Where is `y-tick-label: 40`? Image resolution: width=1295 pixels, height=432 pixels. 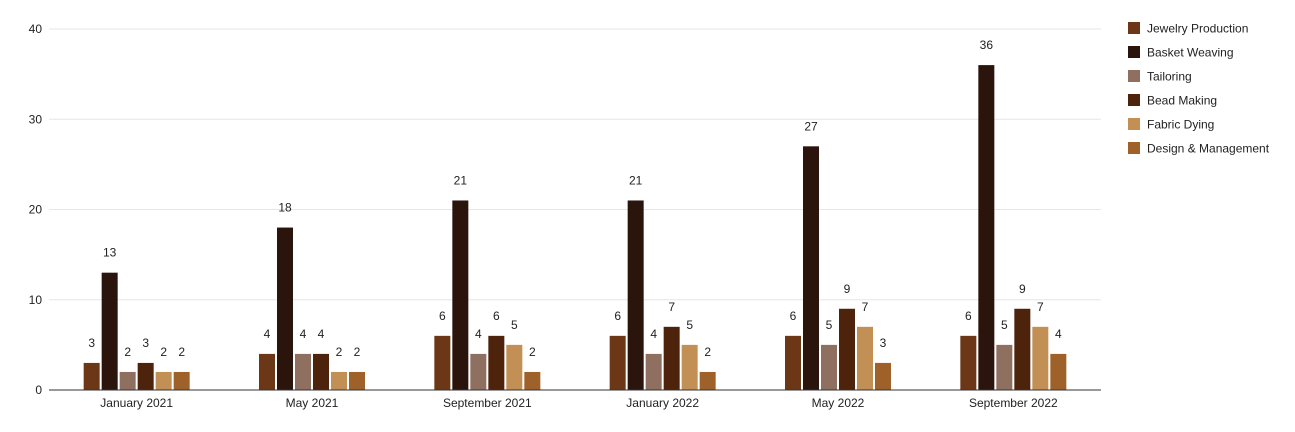
y-tick-label: 40 is located at coordinates (36, 29).